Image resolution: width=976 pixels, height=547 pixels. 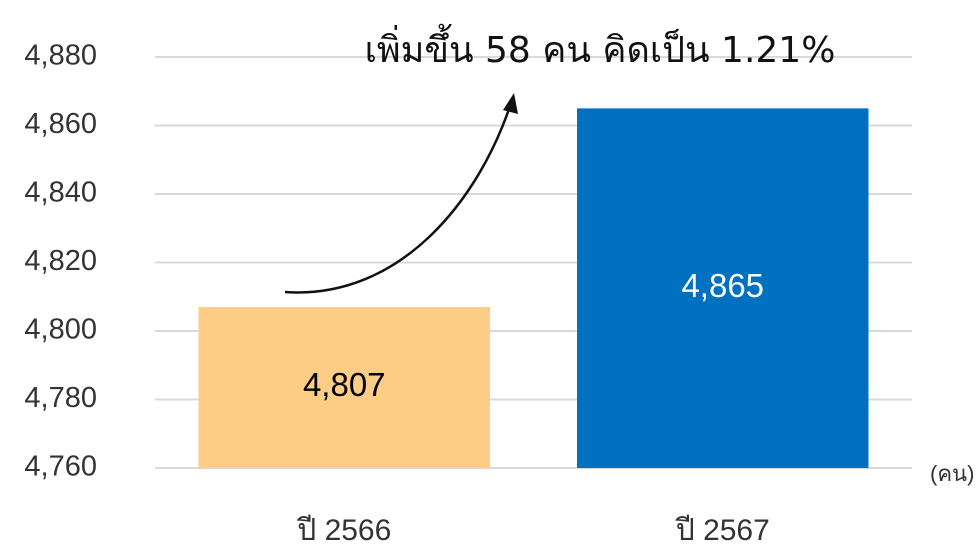 I want to click on y-tick-label: 4,760, so click(x=60, y=467).